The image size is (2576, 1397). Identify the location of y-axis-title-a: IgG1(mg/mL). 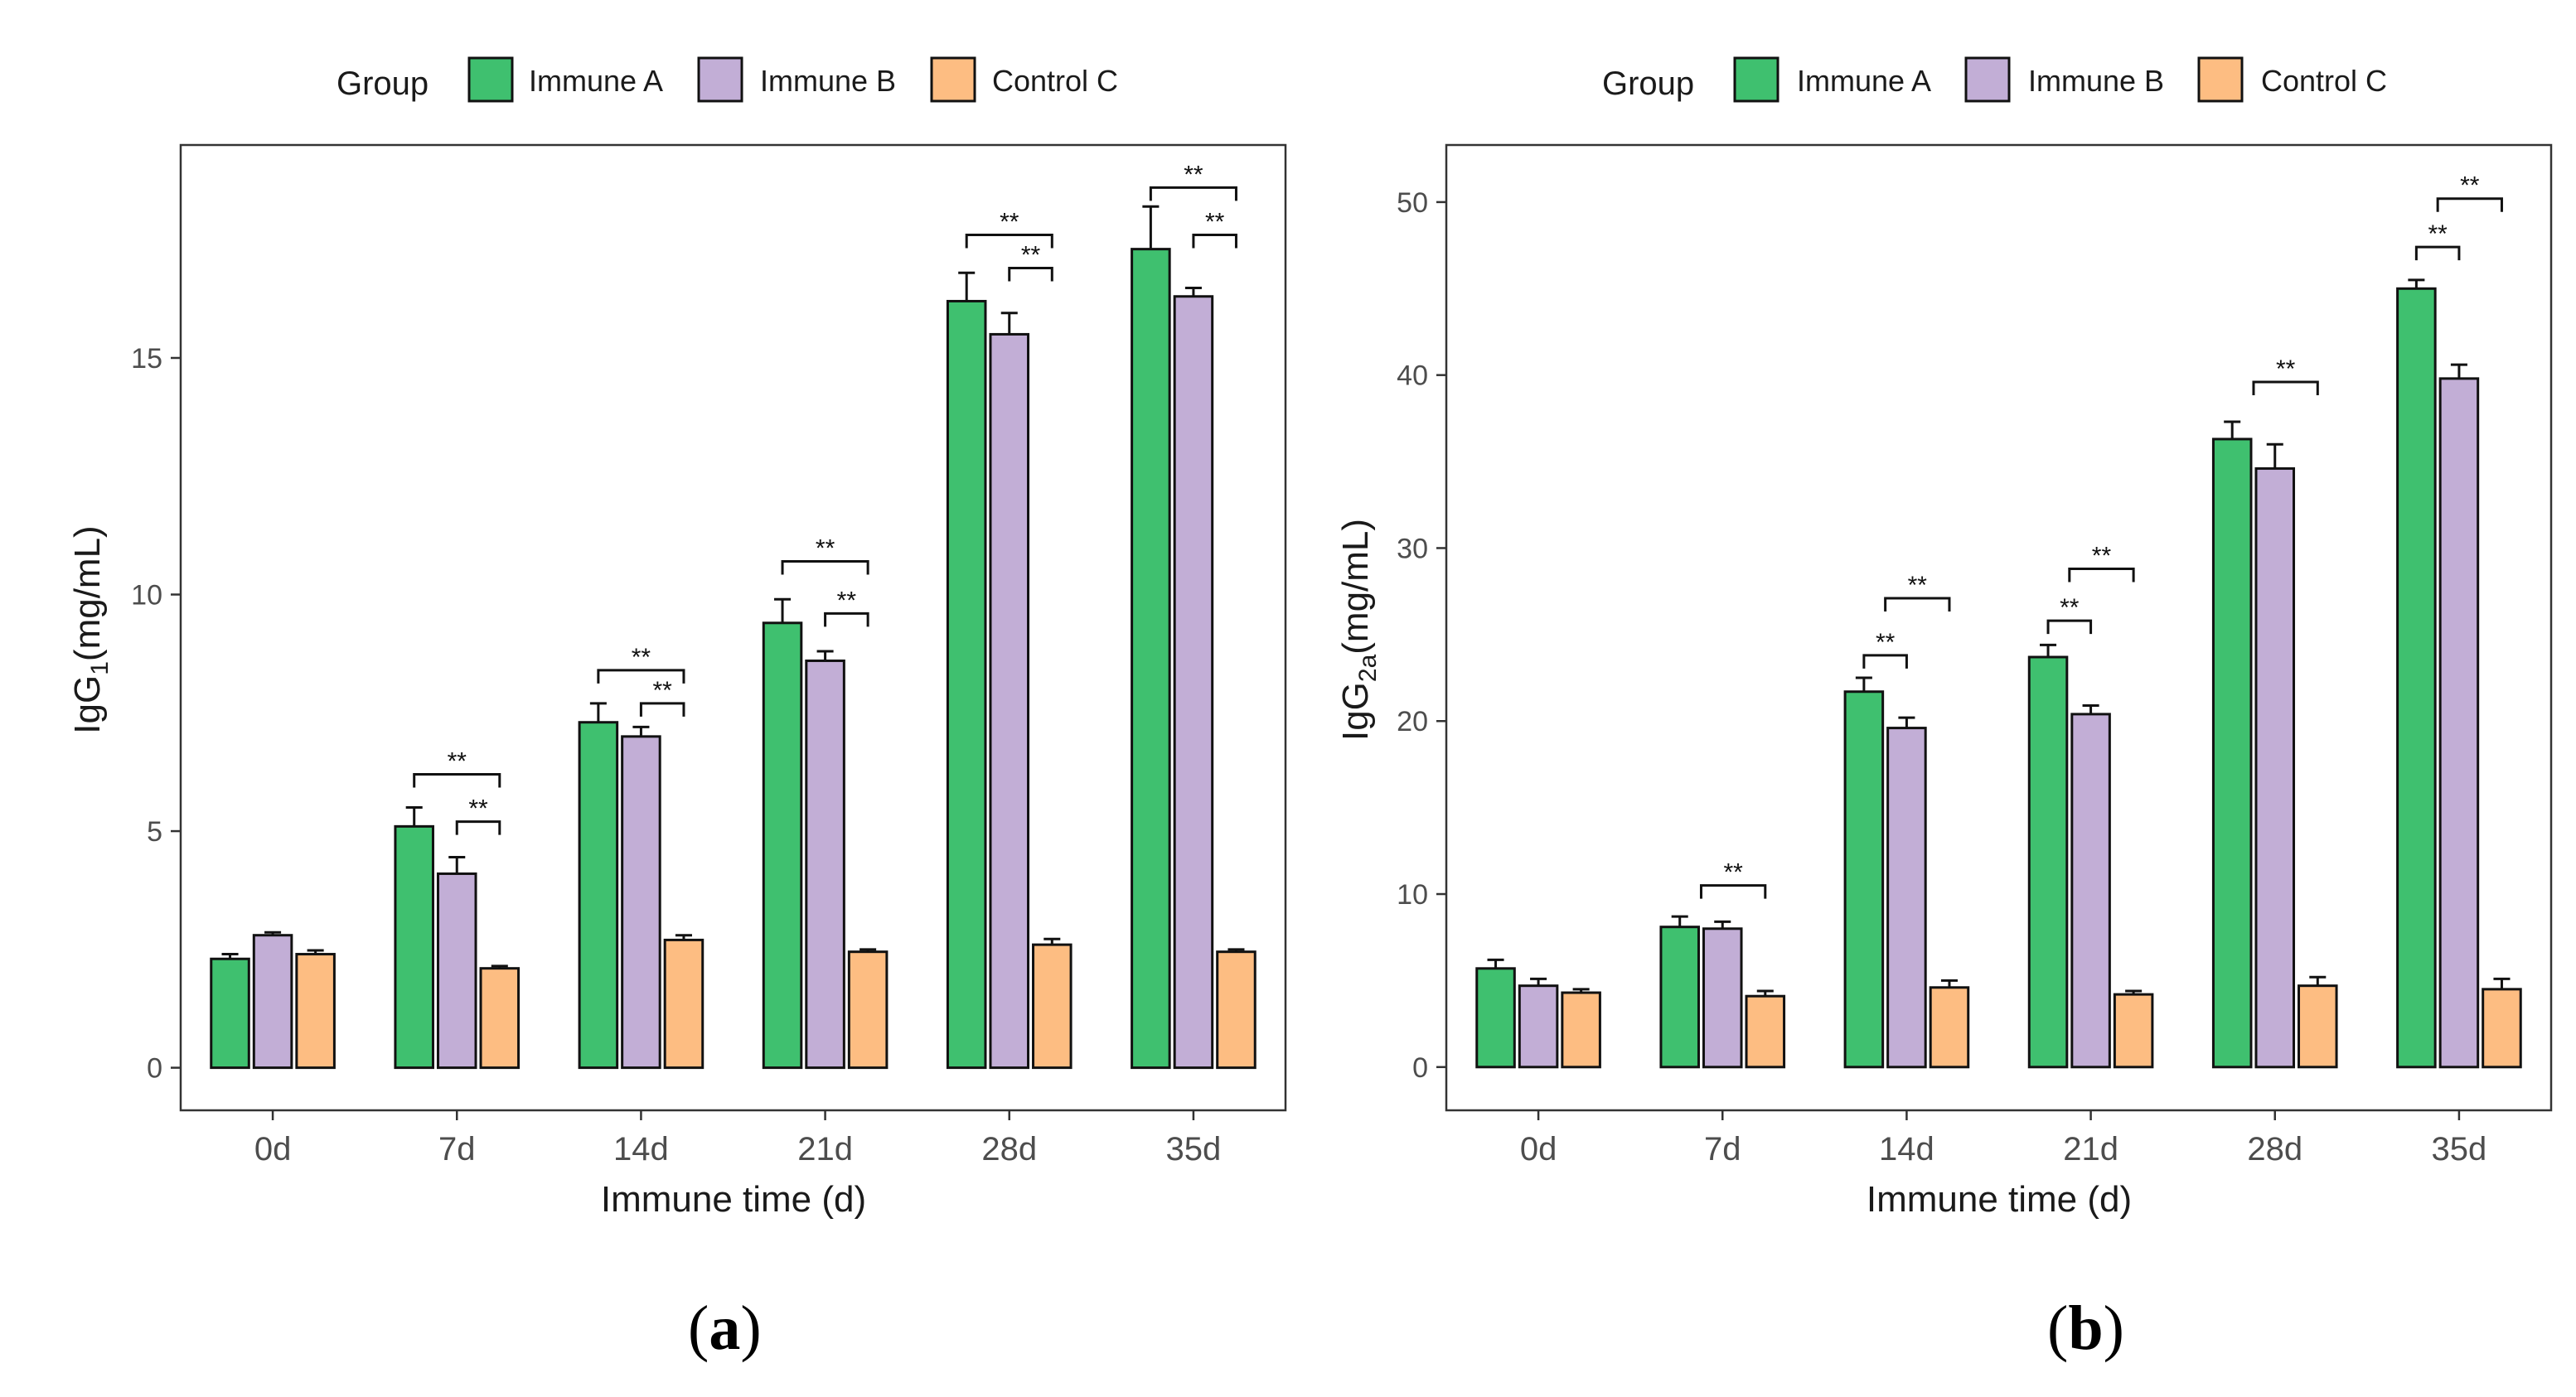
(90, 629).